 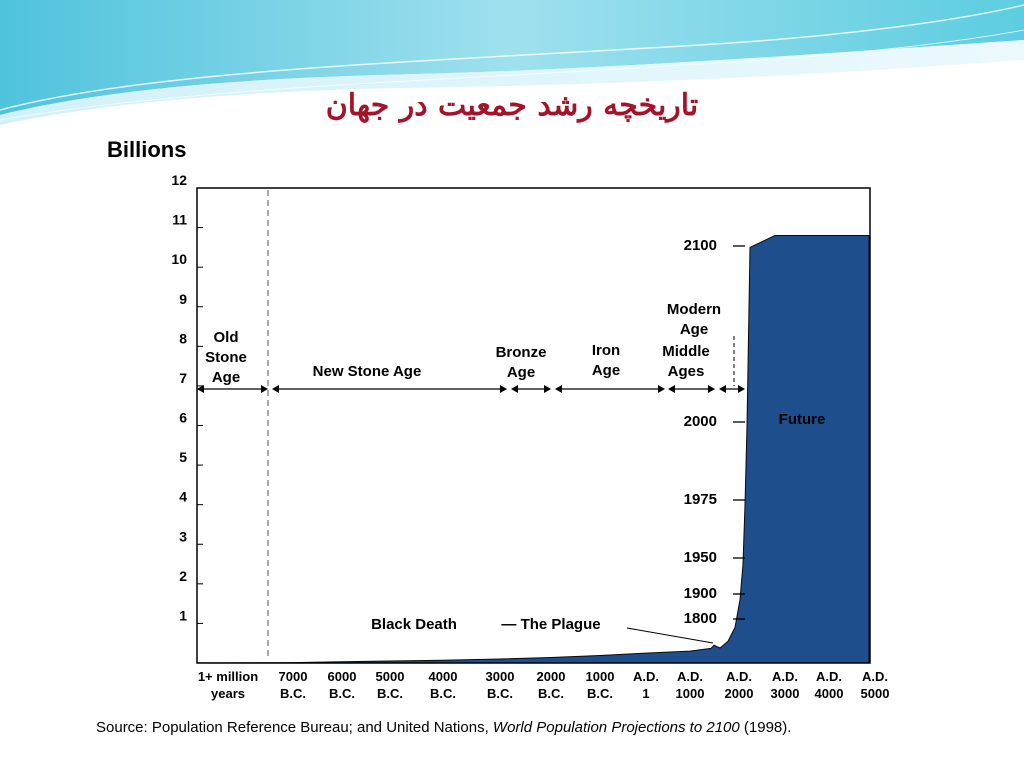 What do you see at coordinates (179, 220) in the screenshot?
I see `y-tick-label: 11` at bounding box center [179, 220].